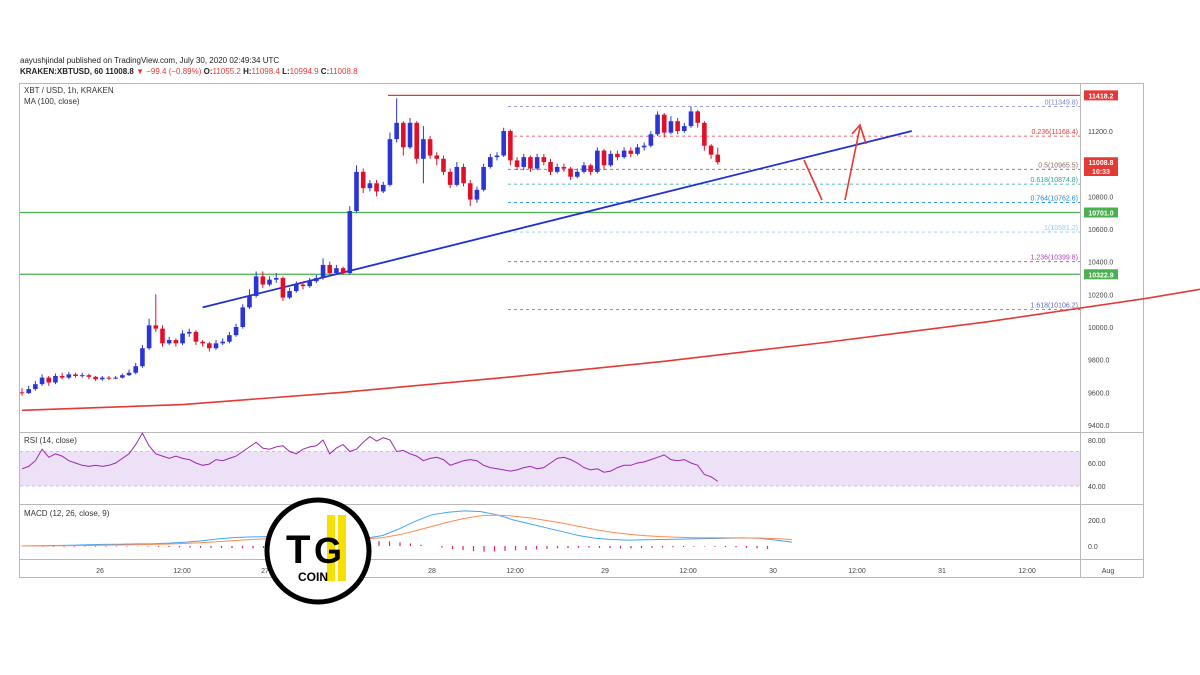 The height and width of the screenshot is (675, 1200). What do you see at coordinates (325, 71) in the screenshot?
I see `close-label: C:` at bounding box center [325, 71].